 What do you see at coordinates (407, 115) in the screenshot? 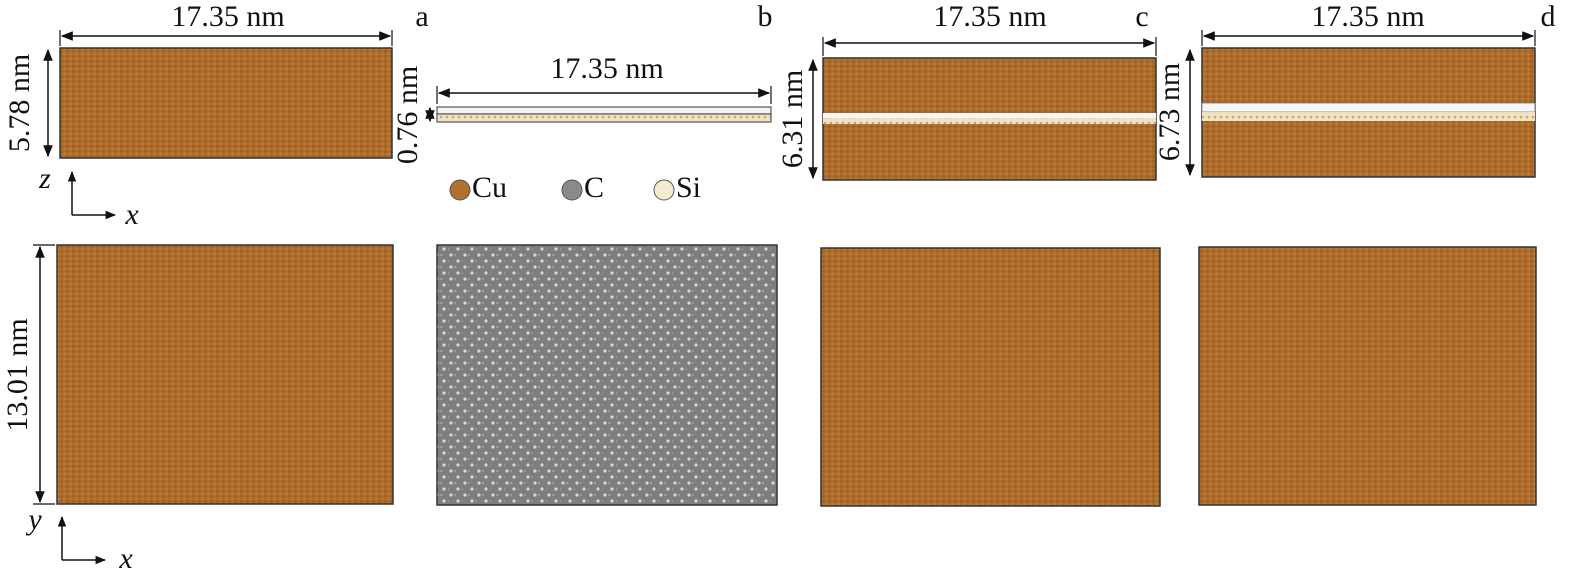
I see `height-label: 0.76 nm` at bounding box center [407, 115].